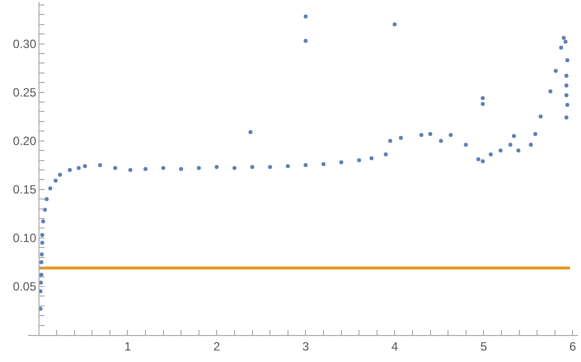  I want to click on x-tick-label: 4, so click(394, 346).